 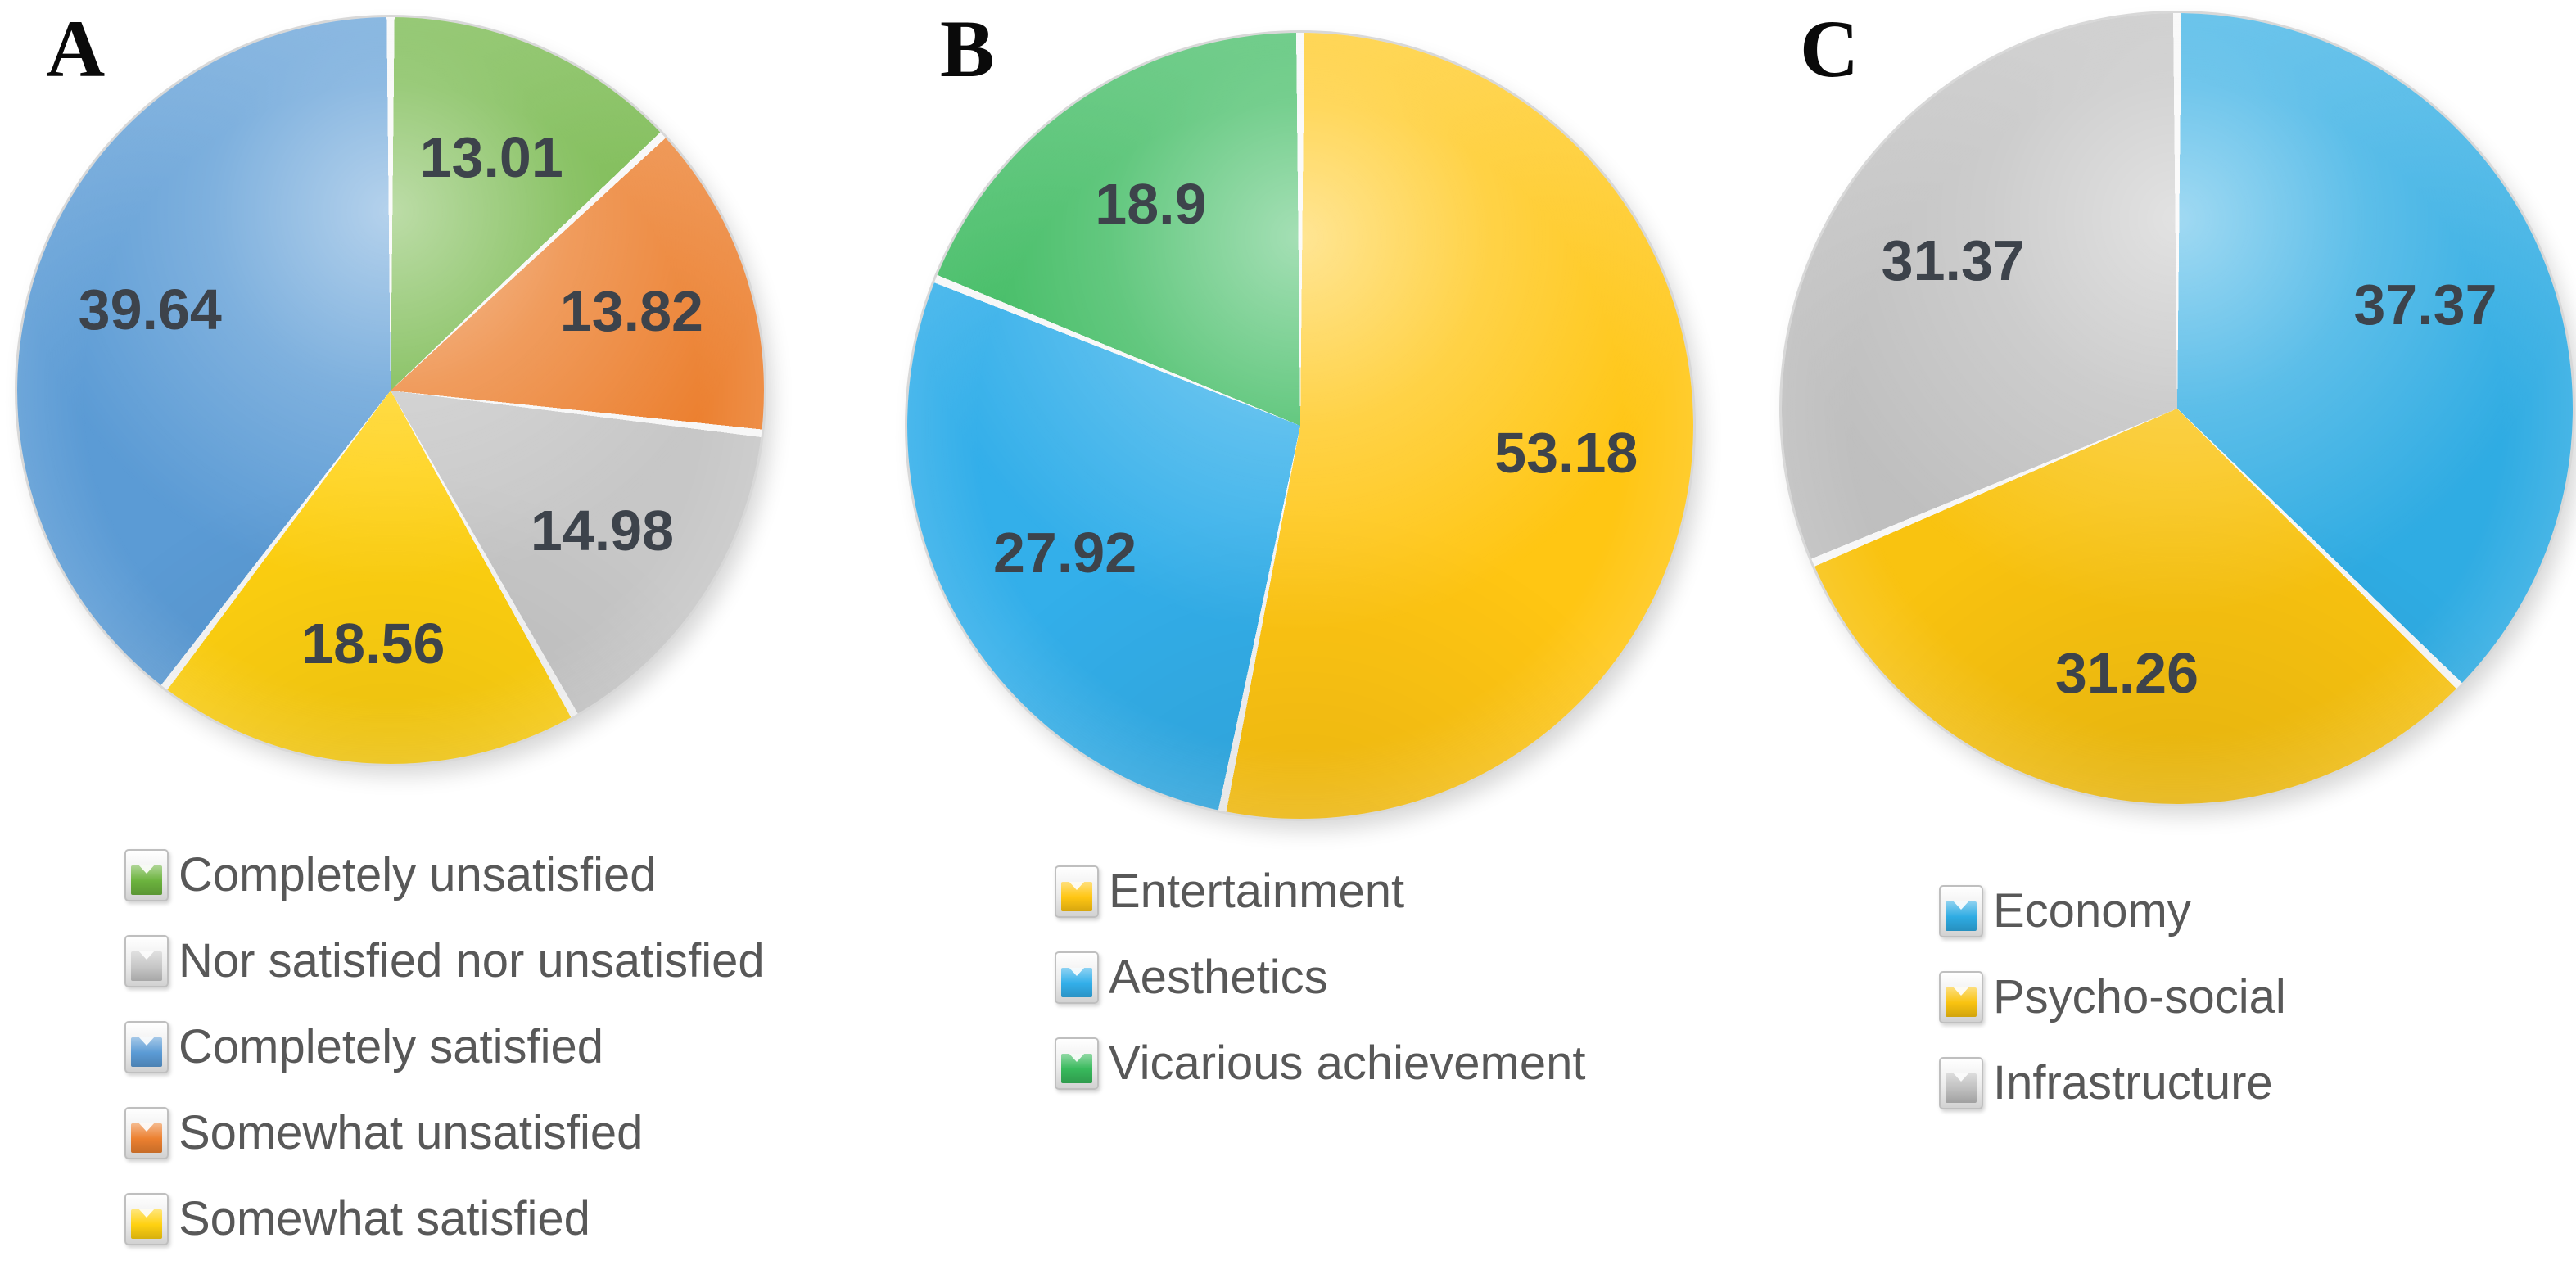 I want to click on legend-item: Completely satisfied, so click(x=445, y=1046).